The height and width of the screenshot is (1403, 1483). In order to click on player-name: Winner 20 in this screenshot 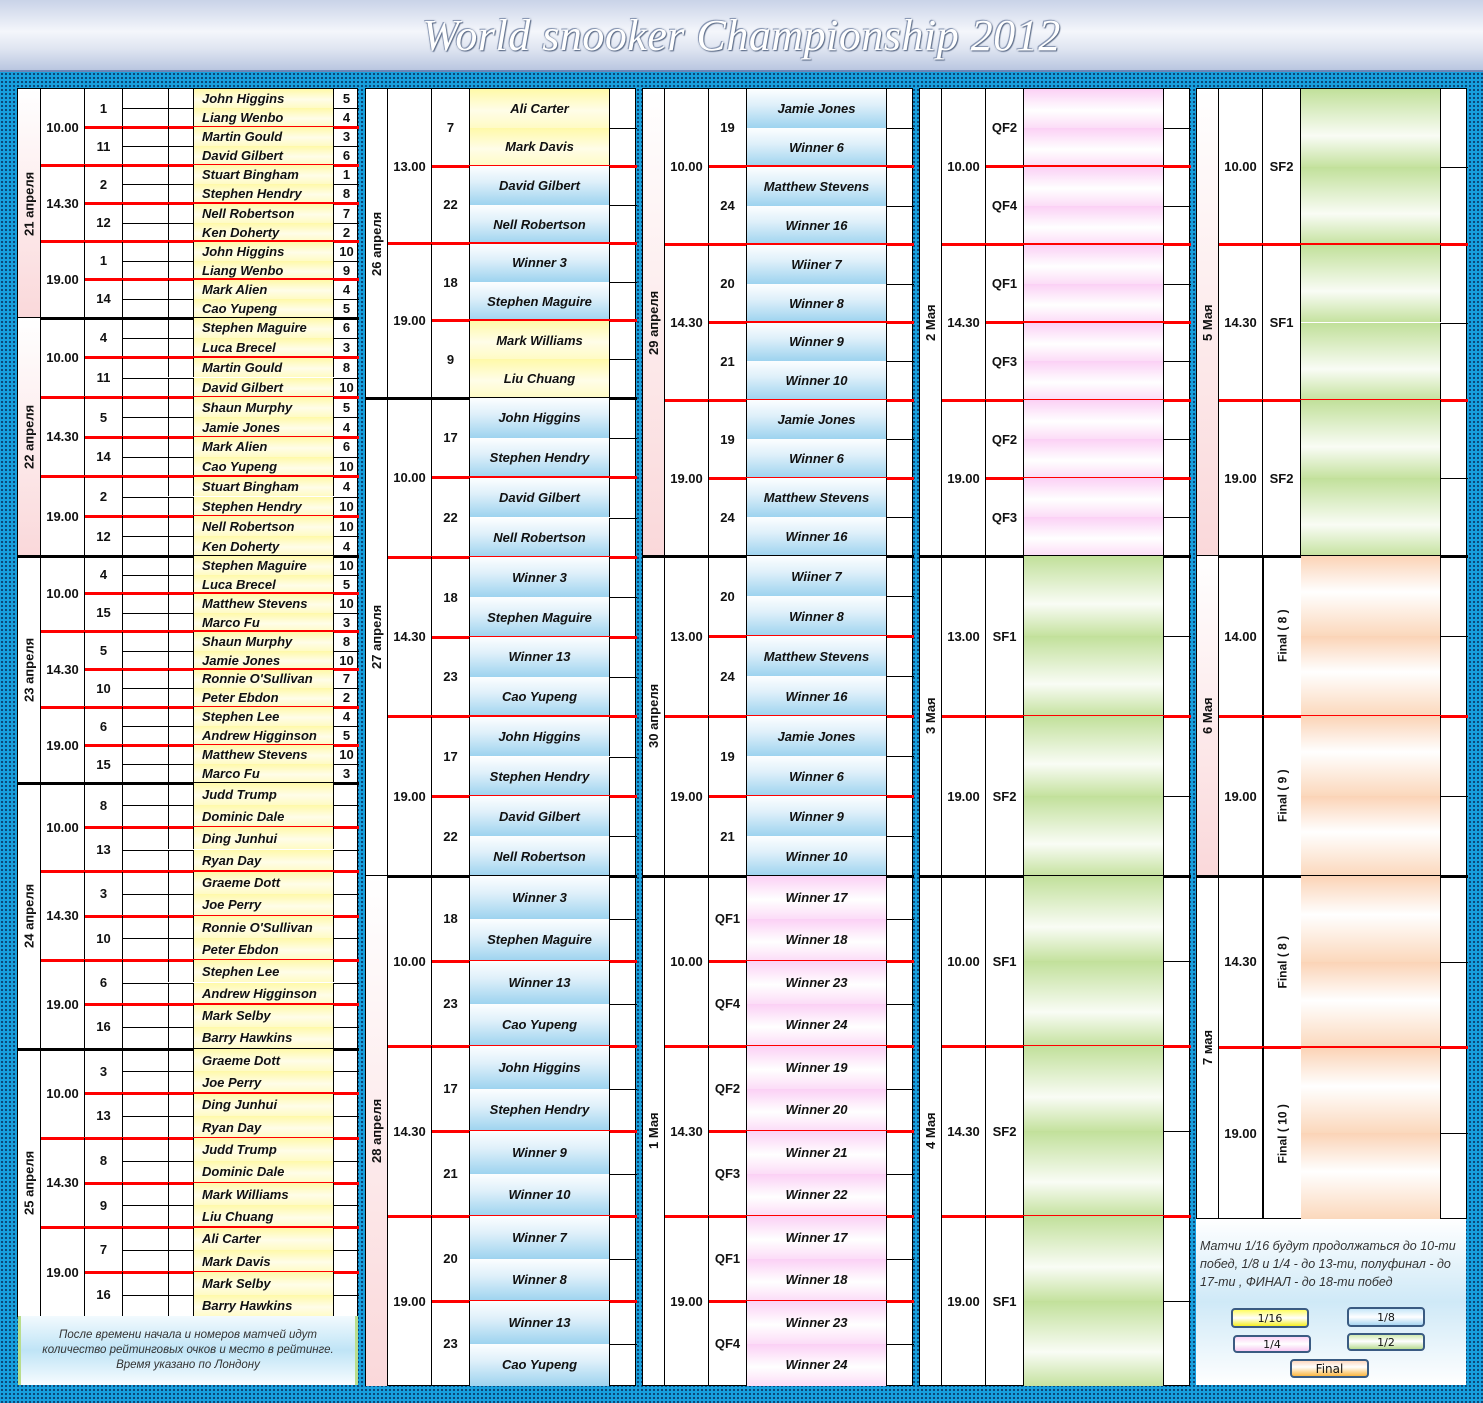, I will do `click(817, 1109)`.